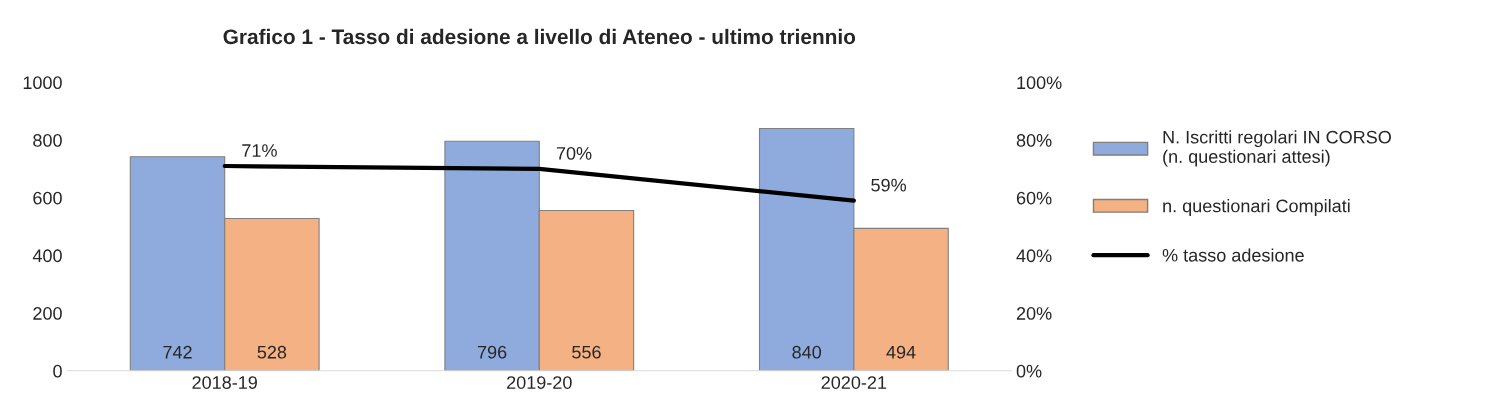 The image size is (1498, 412). What do you see at coordinates (1256, 207) in the screenshot?
I see `legend-label: n. questionari Compilati` at bounding box center [1256, 207].